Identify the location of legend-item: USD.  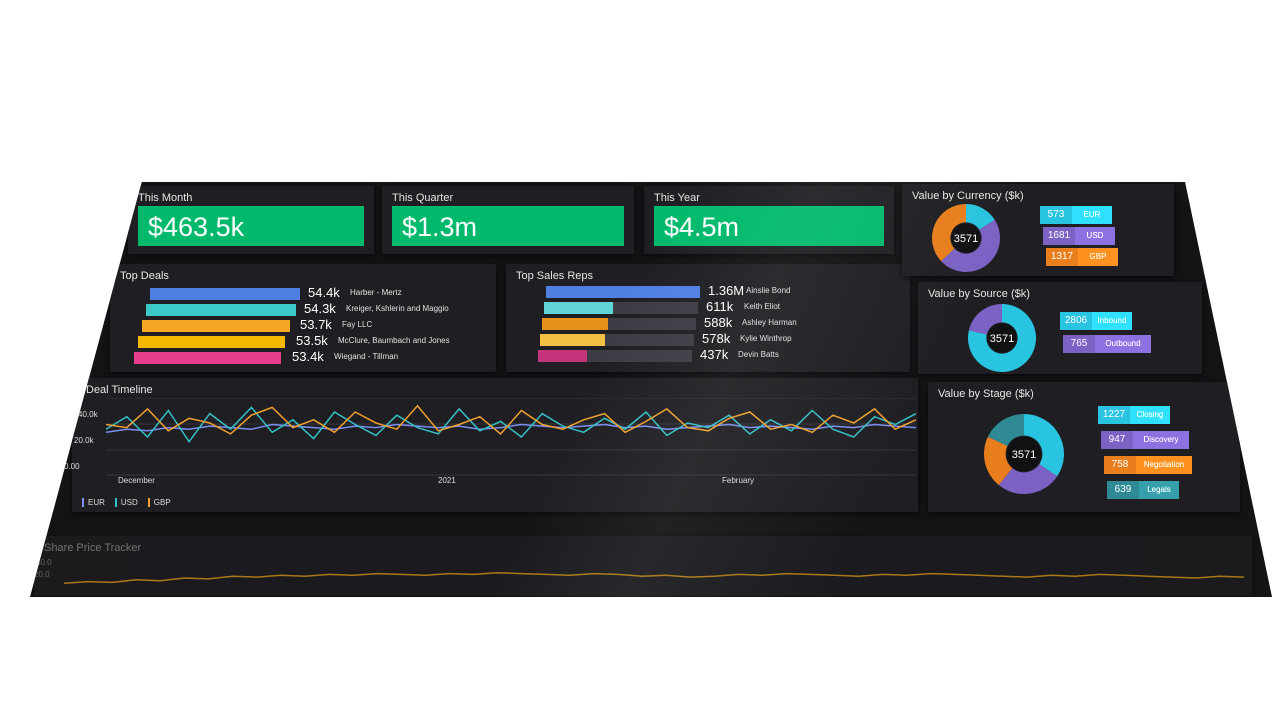
(126, 503).